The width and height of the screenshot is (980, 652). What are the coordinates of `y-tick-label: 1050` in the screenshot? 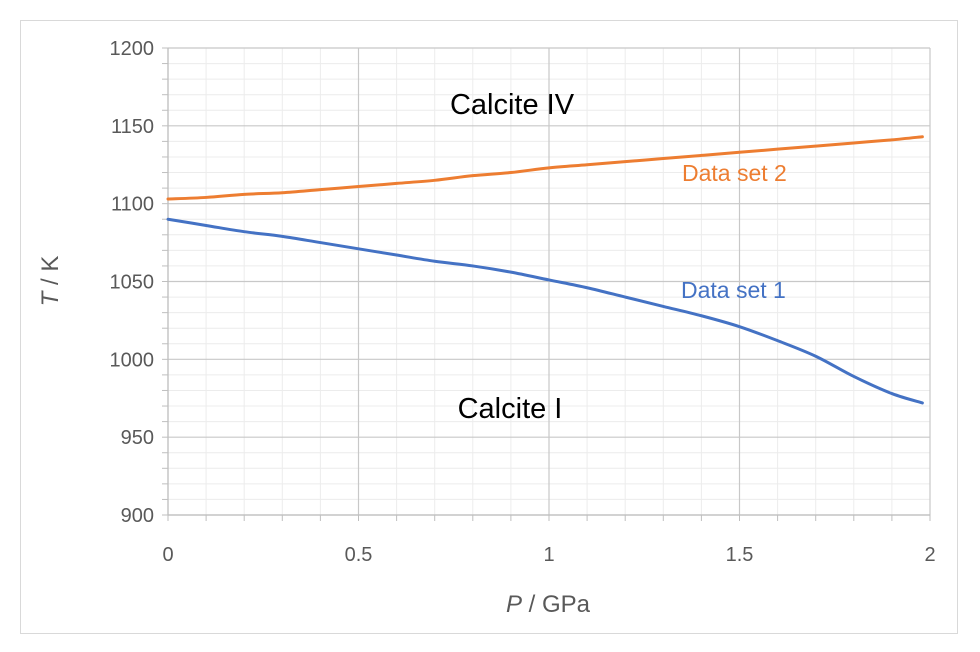 It's located at (132, 283).